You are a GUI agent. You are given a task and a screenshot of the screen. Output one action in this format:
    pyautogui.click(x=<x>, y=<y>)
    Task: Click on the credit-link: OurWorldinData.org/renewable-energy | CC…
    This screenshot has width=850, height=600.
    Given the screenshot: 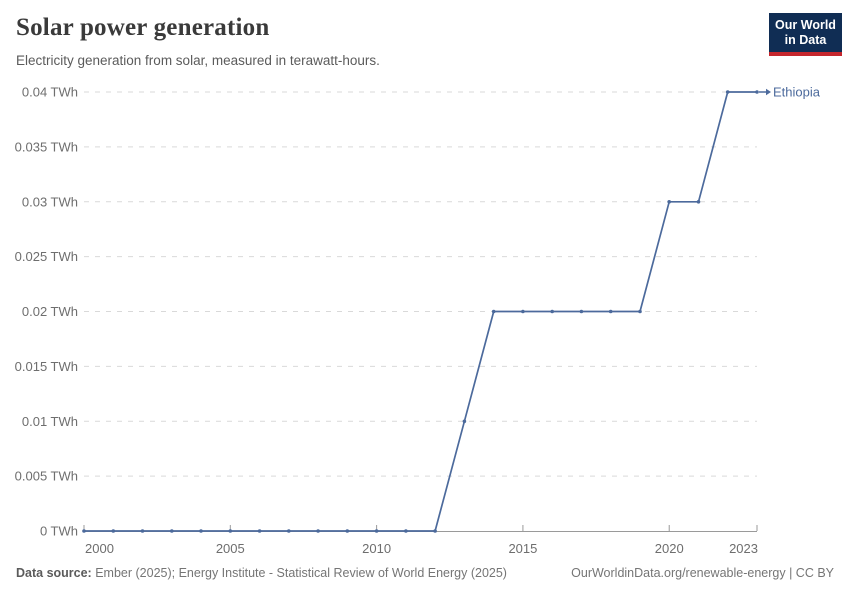 What is the action you would take?
    pyautogui.click(x=702, y=573)
    